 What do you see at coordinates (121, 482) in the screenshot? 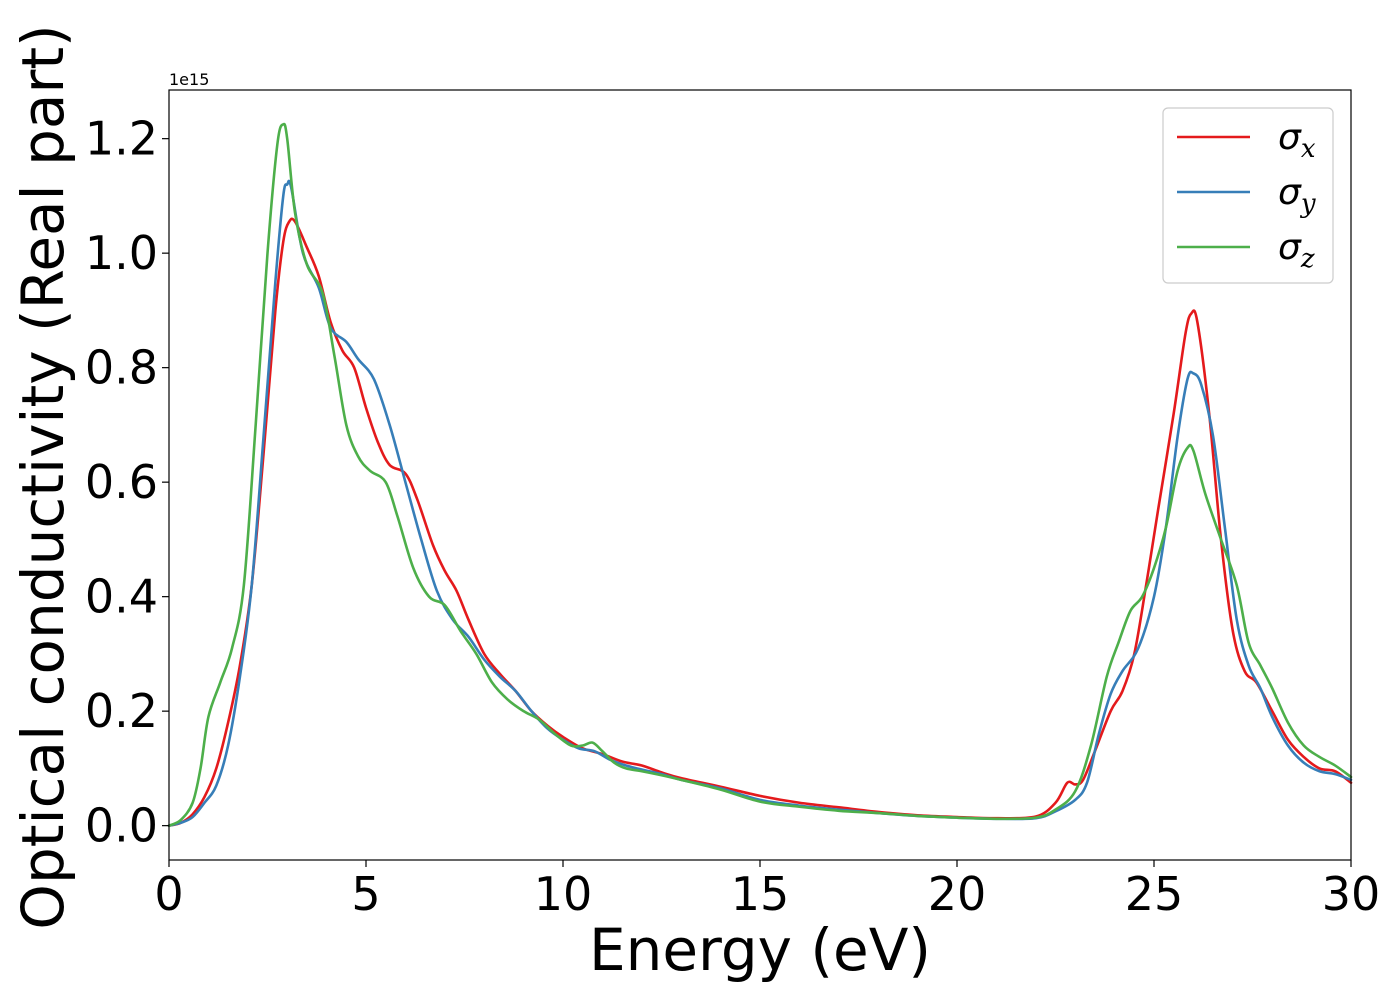
I see `y-tick-label: 0.6` at bounding box center [121, 482].